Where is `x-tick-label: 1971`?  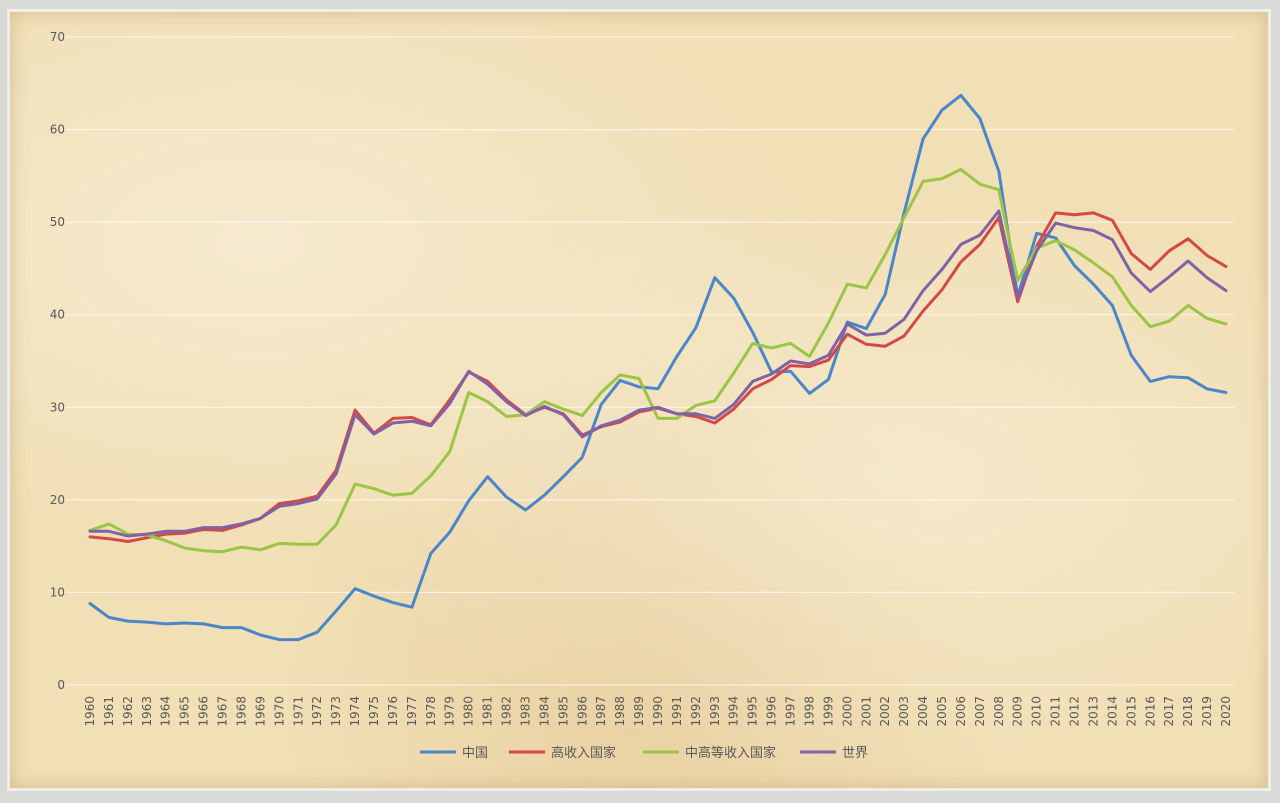 x-tick-label: 1971 is located at coordinates (298, 711).